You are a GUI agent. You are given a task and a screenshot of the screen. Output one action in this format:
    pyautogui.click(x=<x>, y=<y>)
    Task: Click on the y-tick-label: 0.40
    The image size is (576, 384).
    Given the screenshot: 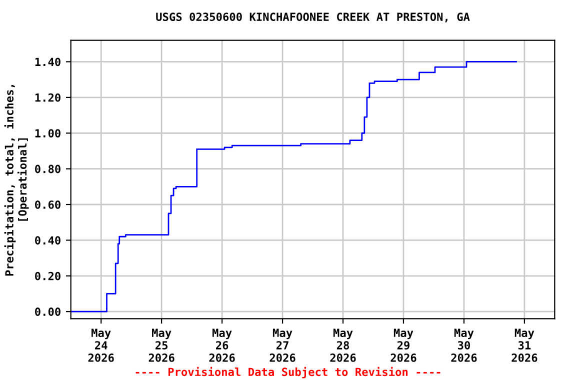 What is the action you would take?
    pyautogui.click(x=47, y=240)
    